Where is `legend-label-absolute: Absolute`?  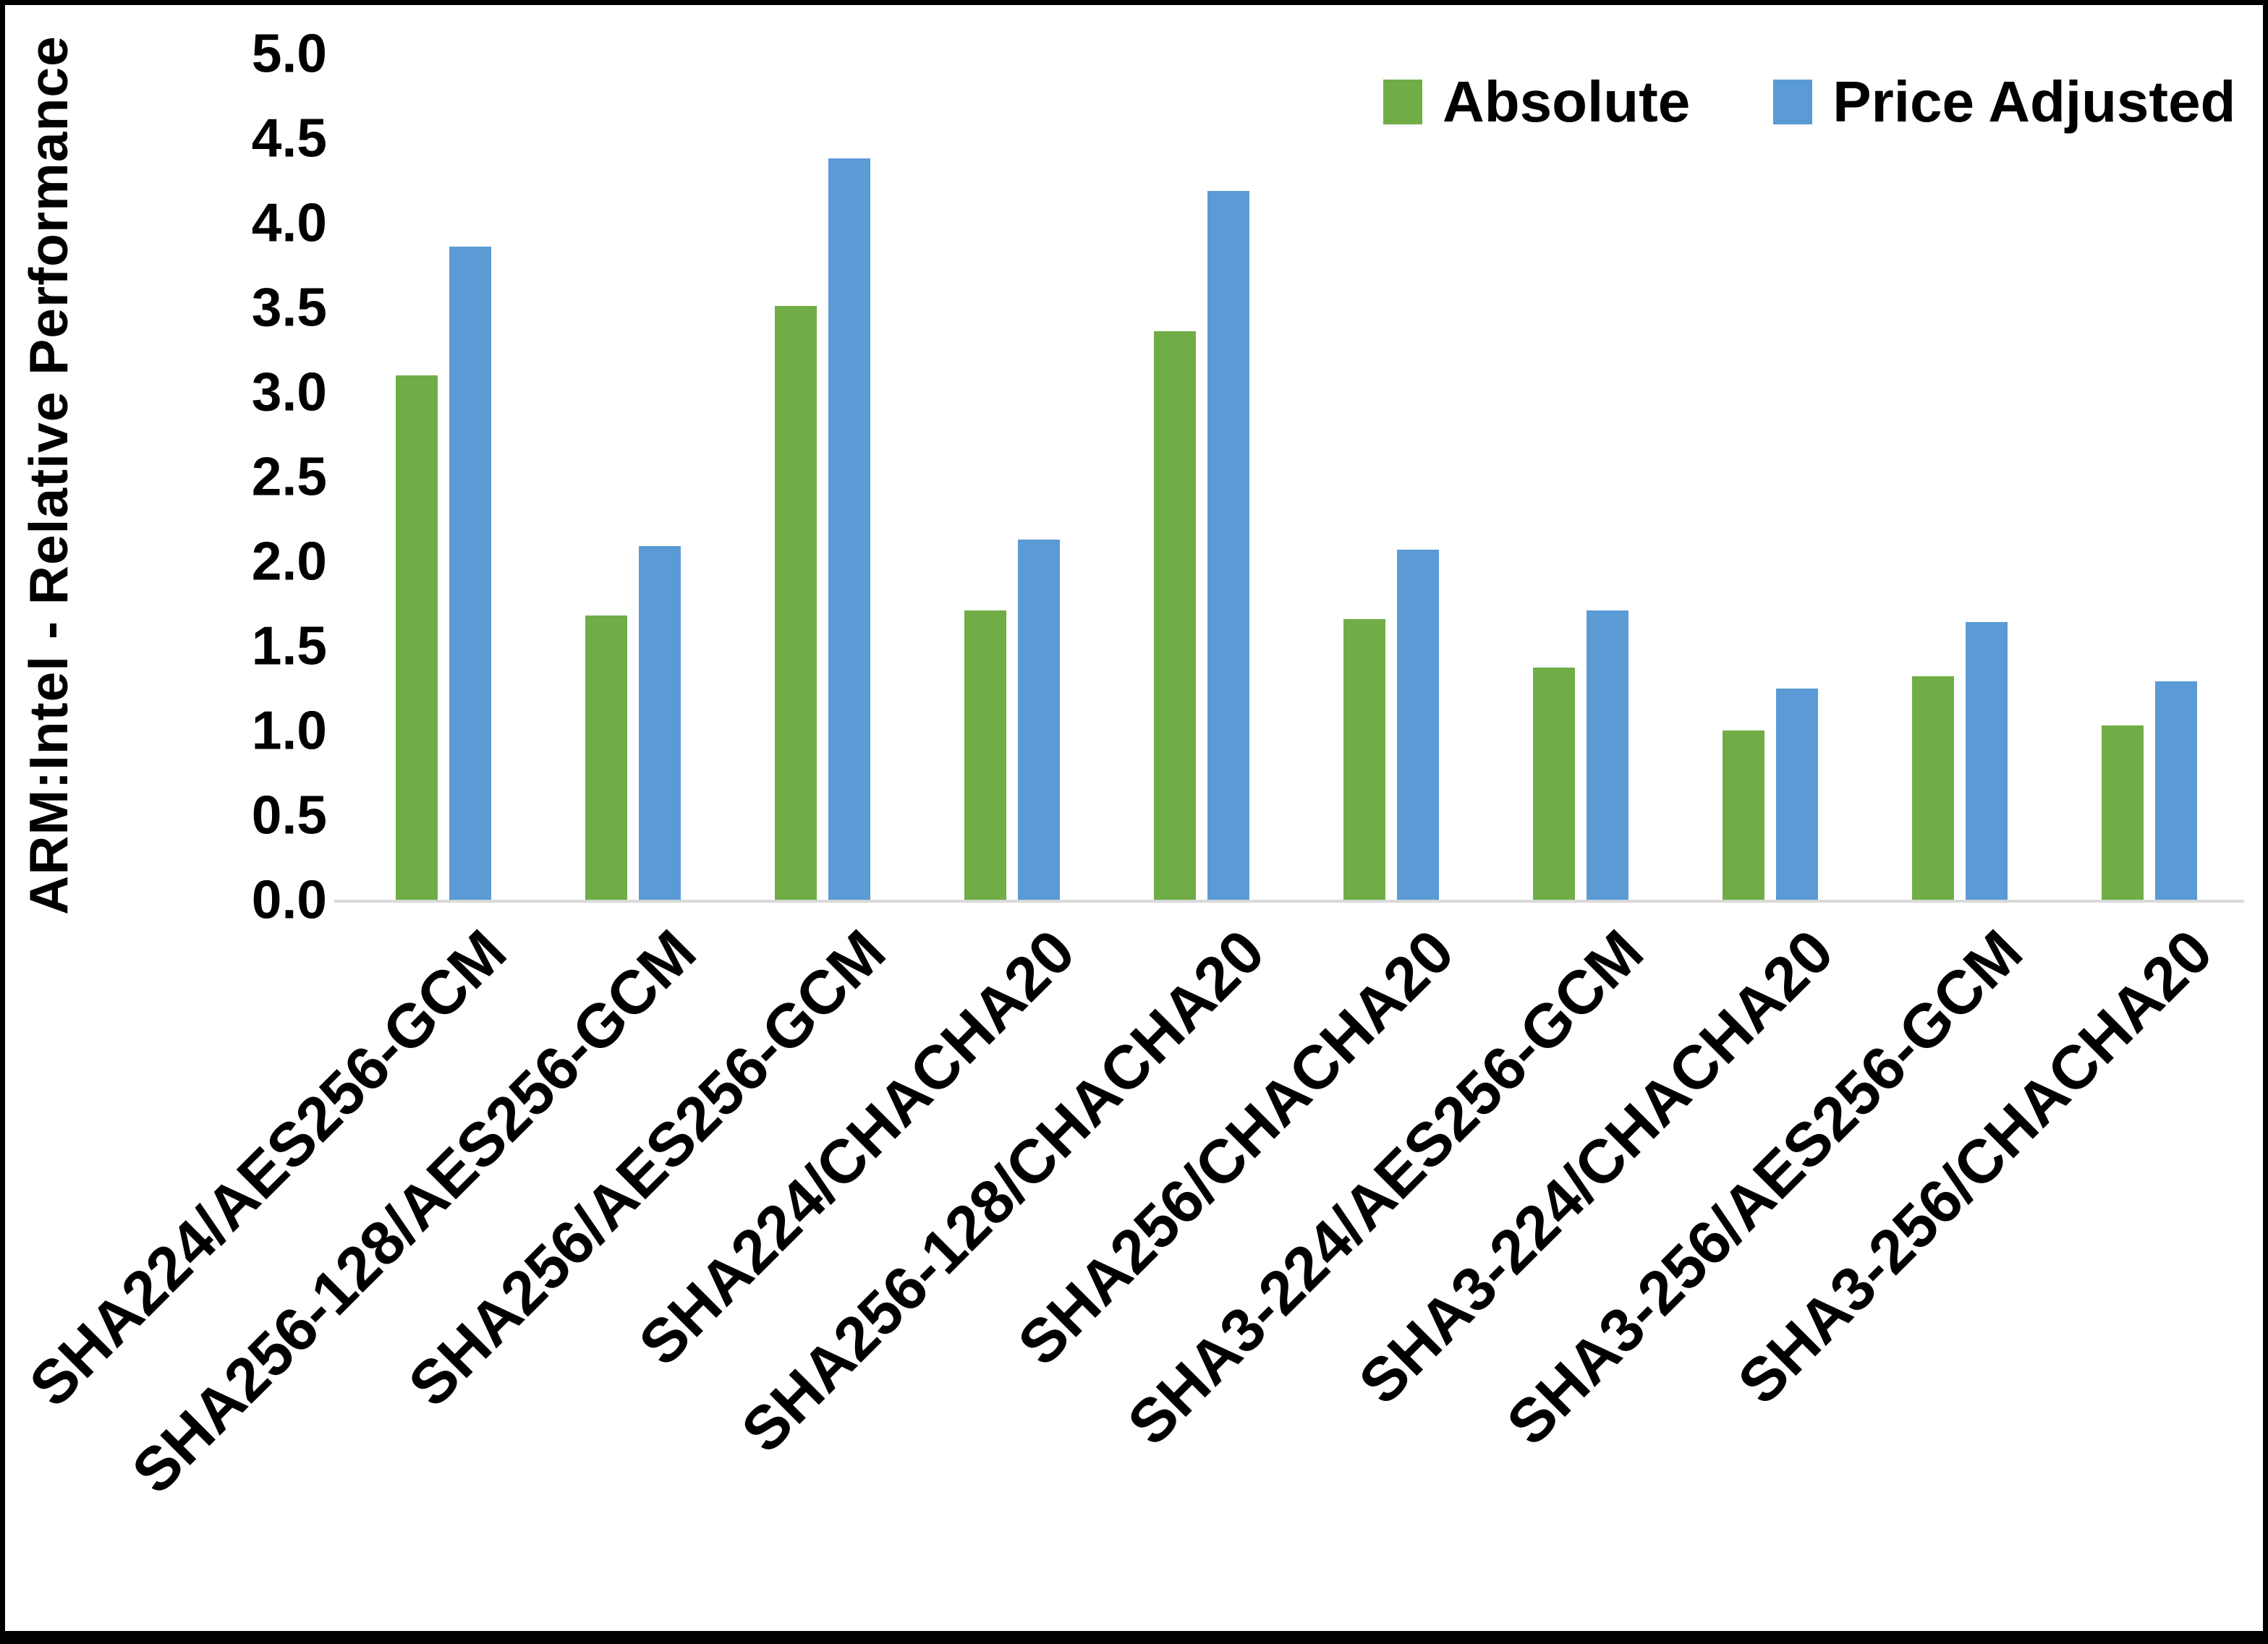
legend-label-absolute: Absolute is located at coordinates (1567, 101).